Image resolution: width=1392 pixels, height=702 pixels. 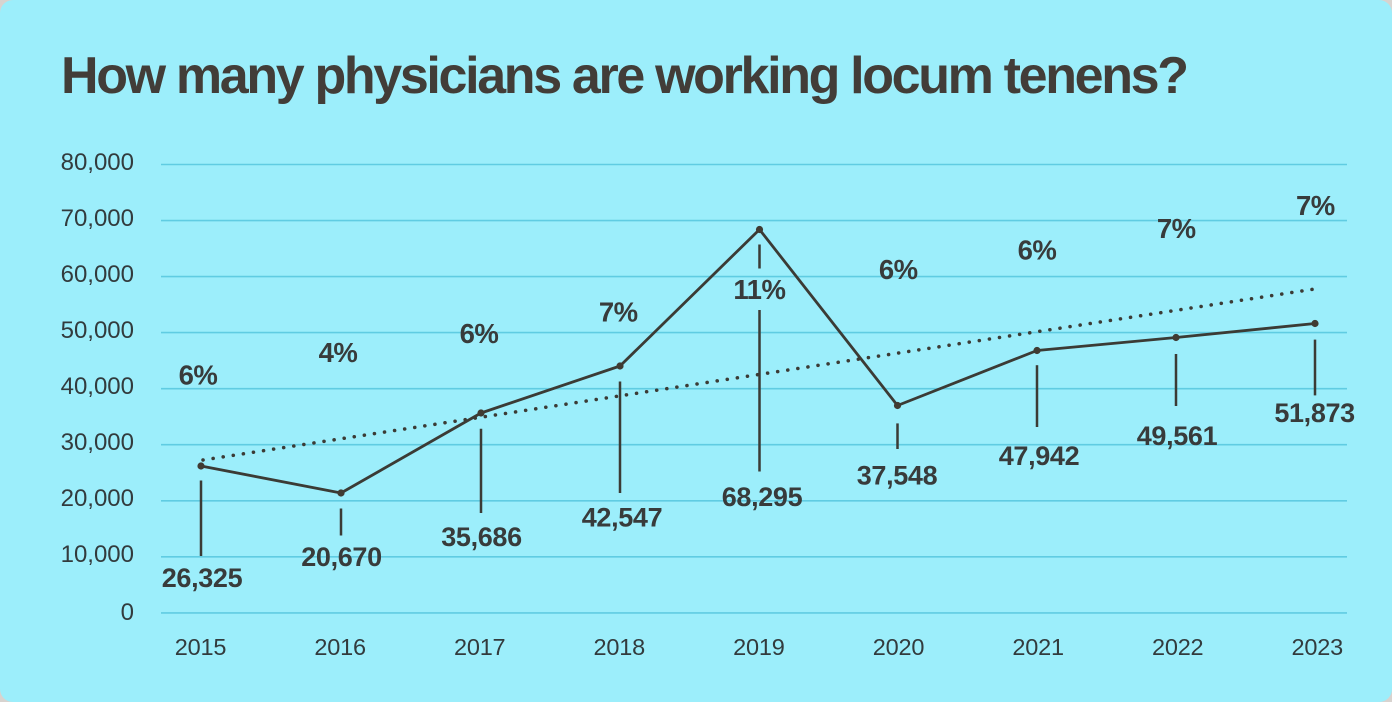 I want to click on svg-text: 26,325, so click(x=202, y=578).